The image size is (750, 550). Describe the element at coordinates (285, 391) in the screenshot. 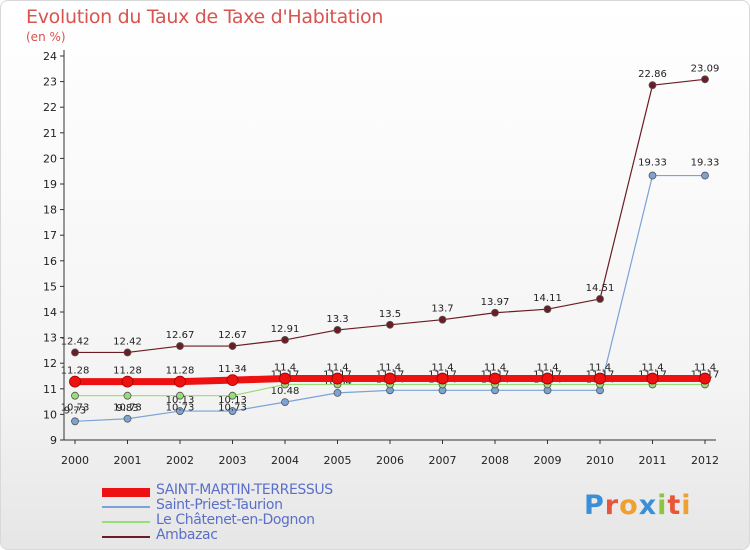

I see `data-label: 10.48` at that location.